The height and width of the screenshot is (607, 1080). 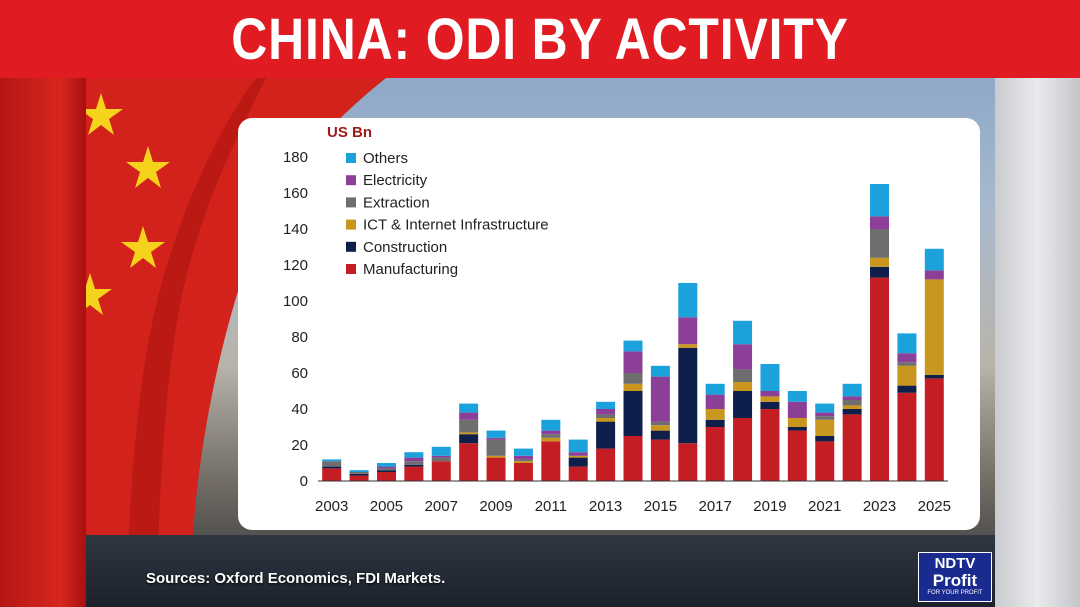 I want to click on bar-construction-2018, so click(x=743, y=404).